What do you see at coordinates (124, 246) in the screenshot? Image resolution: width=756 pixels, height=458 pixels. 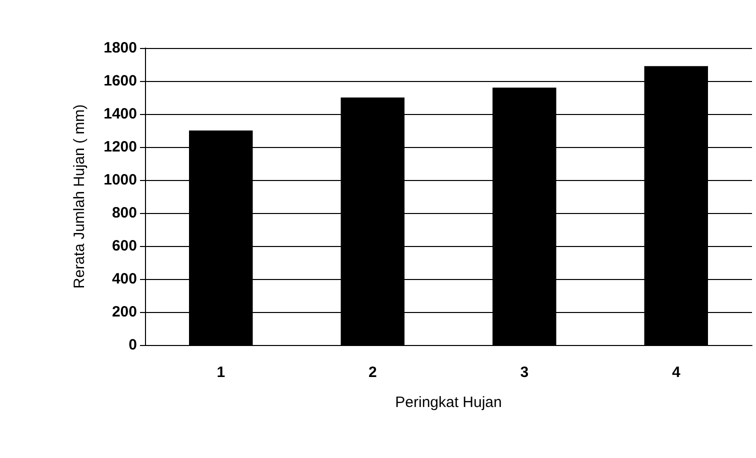 I see `y-tick-label: 600` at bounding box center [124, 246].